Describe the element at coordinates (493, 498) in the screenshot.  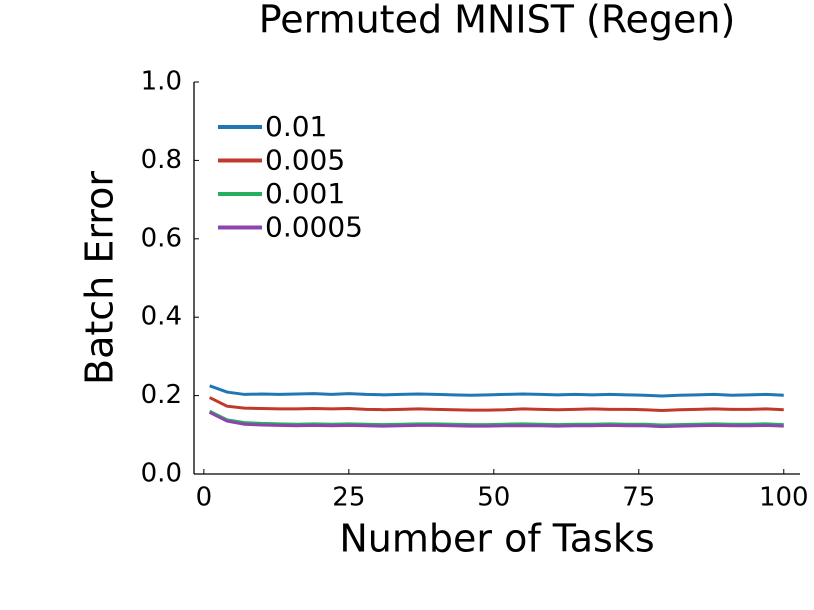
I see `x-tick-label: 50` at that location.